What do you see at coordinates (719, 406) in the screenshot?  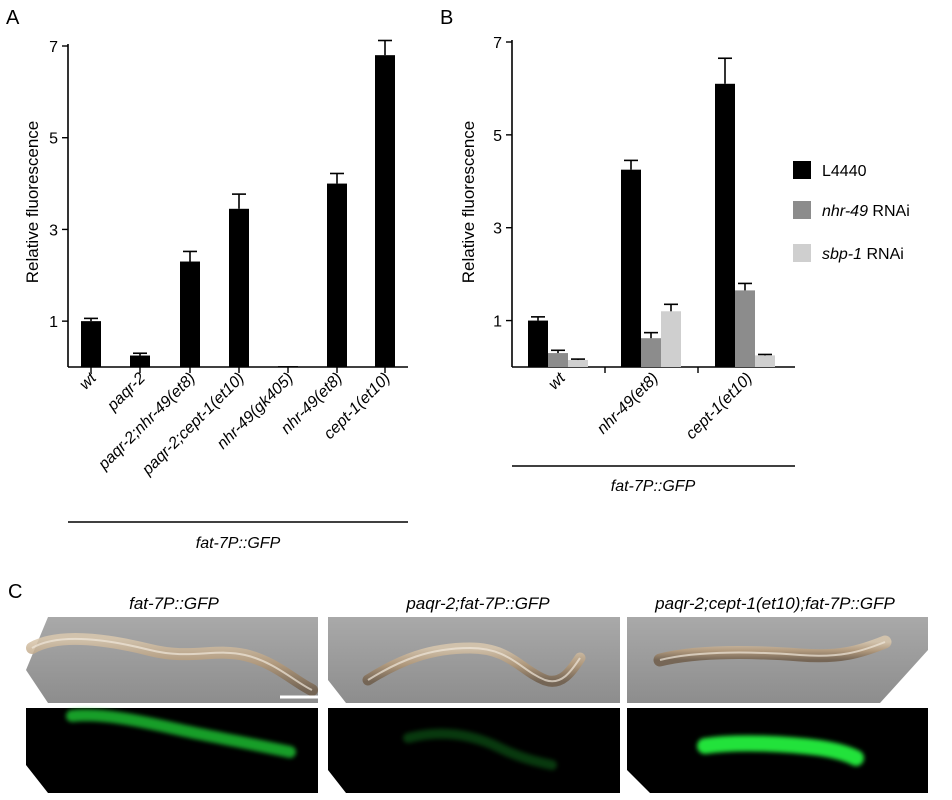 I see `chart-b-xlabel-2: cept-1(et10)` at bounding box center [719, 406].